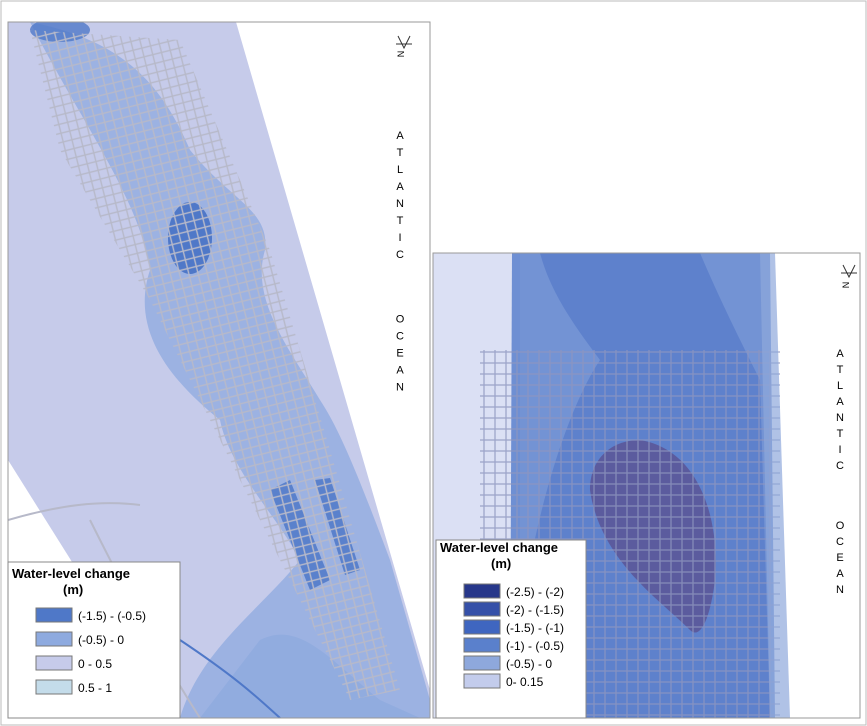 This screenshot has width=867, height=726. I want to click on legend-label: 0- 0.15, so click(525, 682).